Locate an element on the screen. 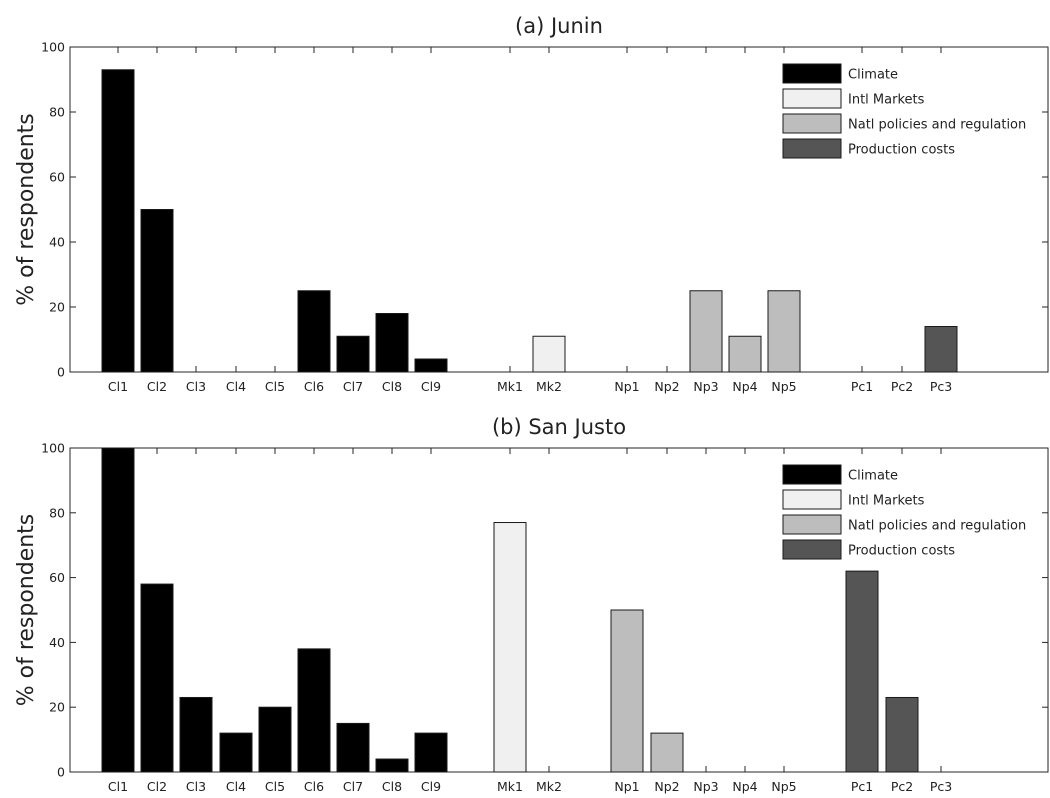 The image size is (1050, 798). bar-cl3 is located at coordinates (196, 734).